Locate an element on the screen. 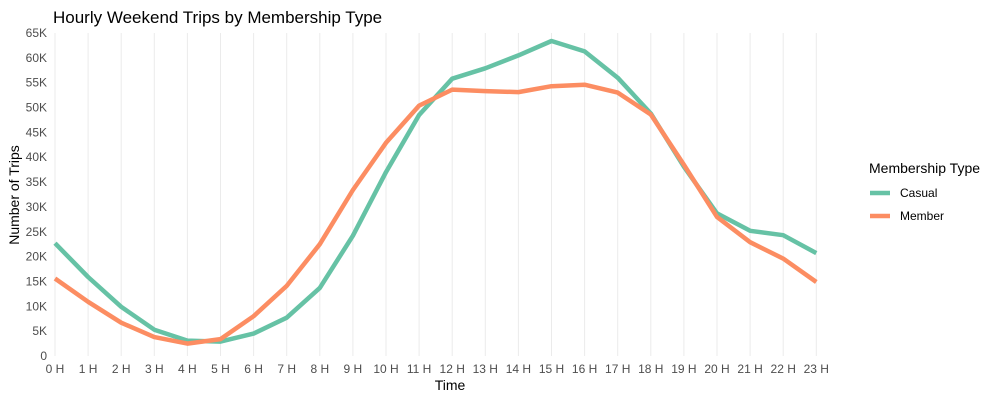  x-tick-label: 22 H is located at coordinates (783, 369).